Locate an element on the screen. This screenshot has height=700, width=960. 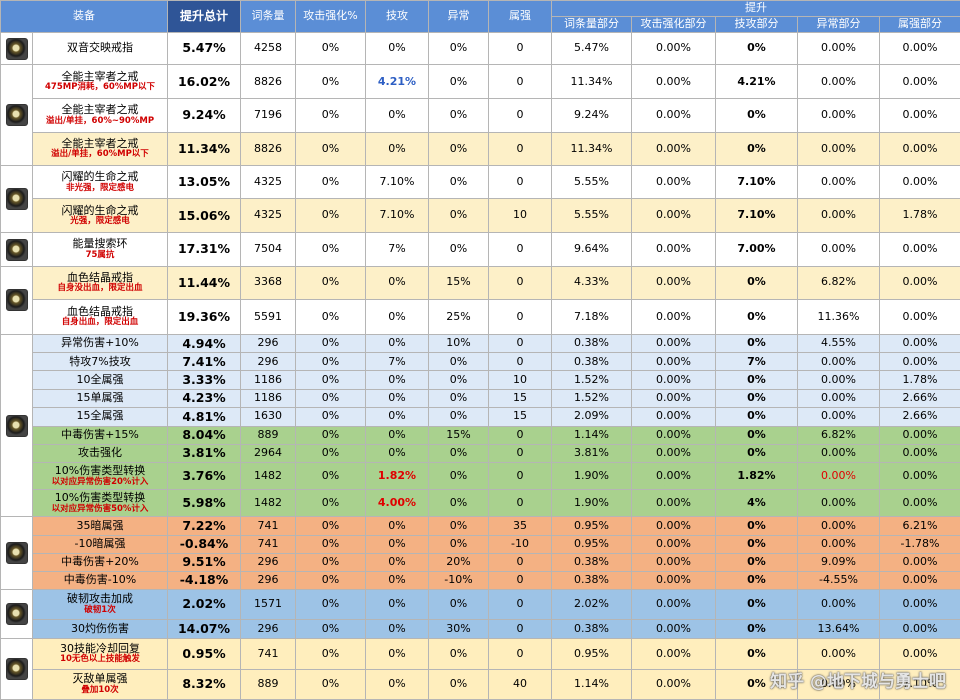
header-row: 装备 提升总计 词条量 攻击强化% 技攻 异常 属强 提升 is located at coordinates (480, 16).